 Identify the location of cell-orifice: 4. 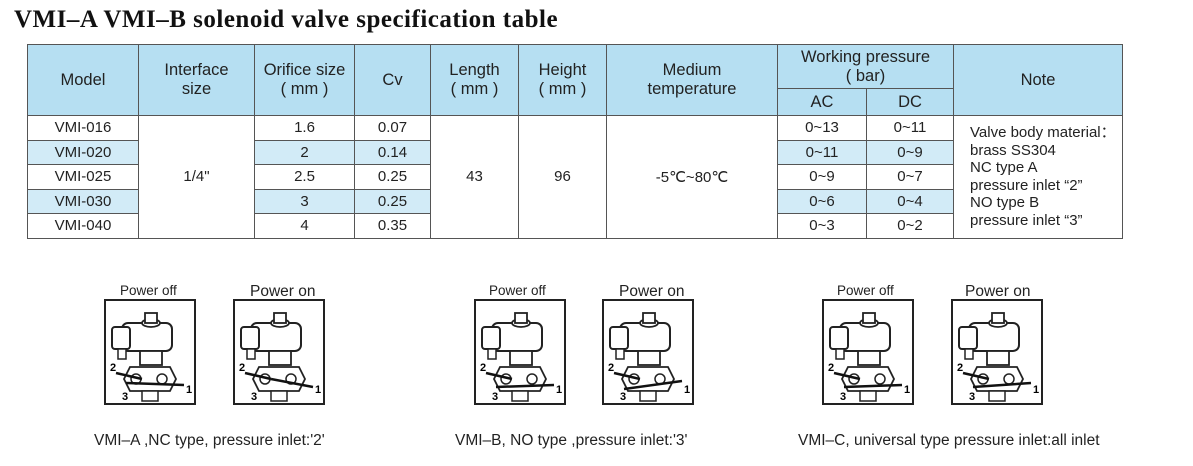
(304, 226).